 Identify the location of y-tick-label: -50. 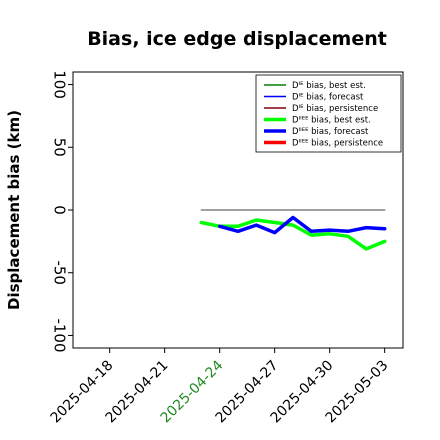
(60, 272).